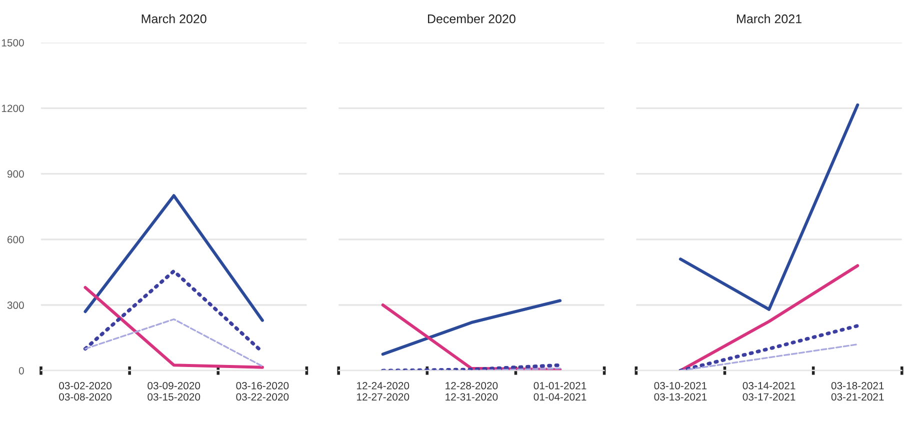  Describe the element at coordinates (383, 391) in the screenshot. I see `x-tick-label: 12-24-2020 12-27-2020` at that location.